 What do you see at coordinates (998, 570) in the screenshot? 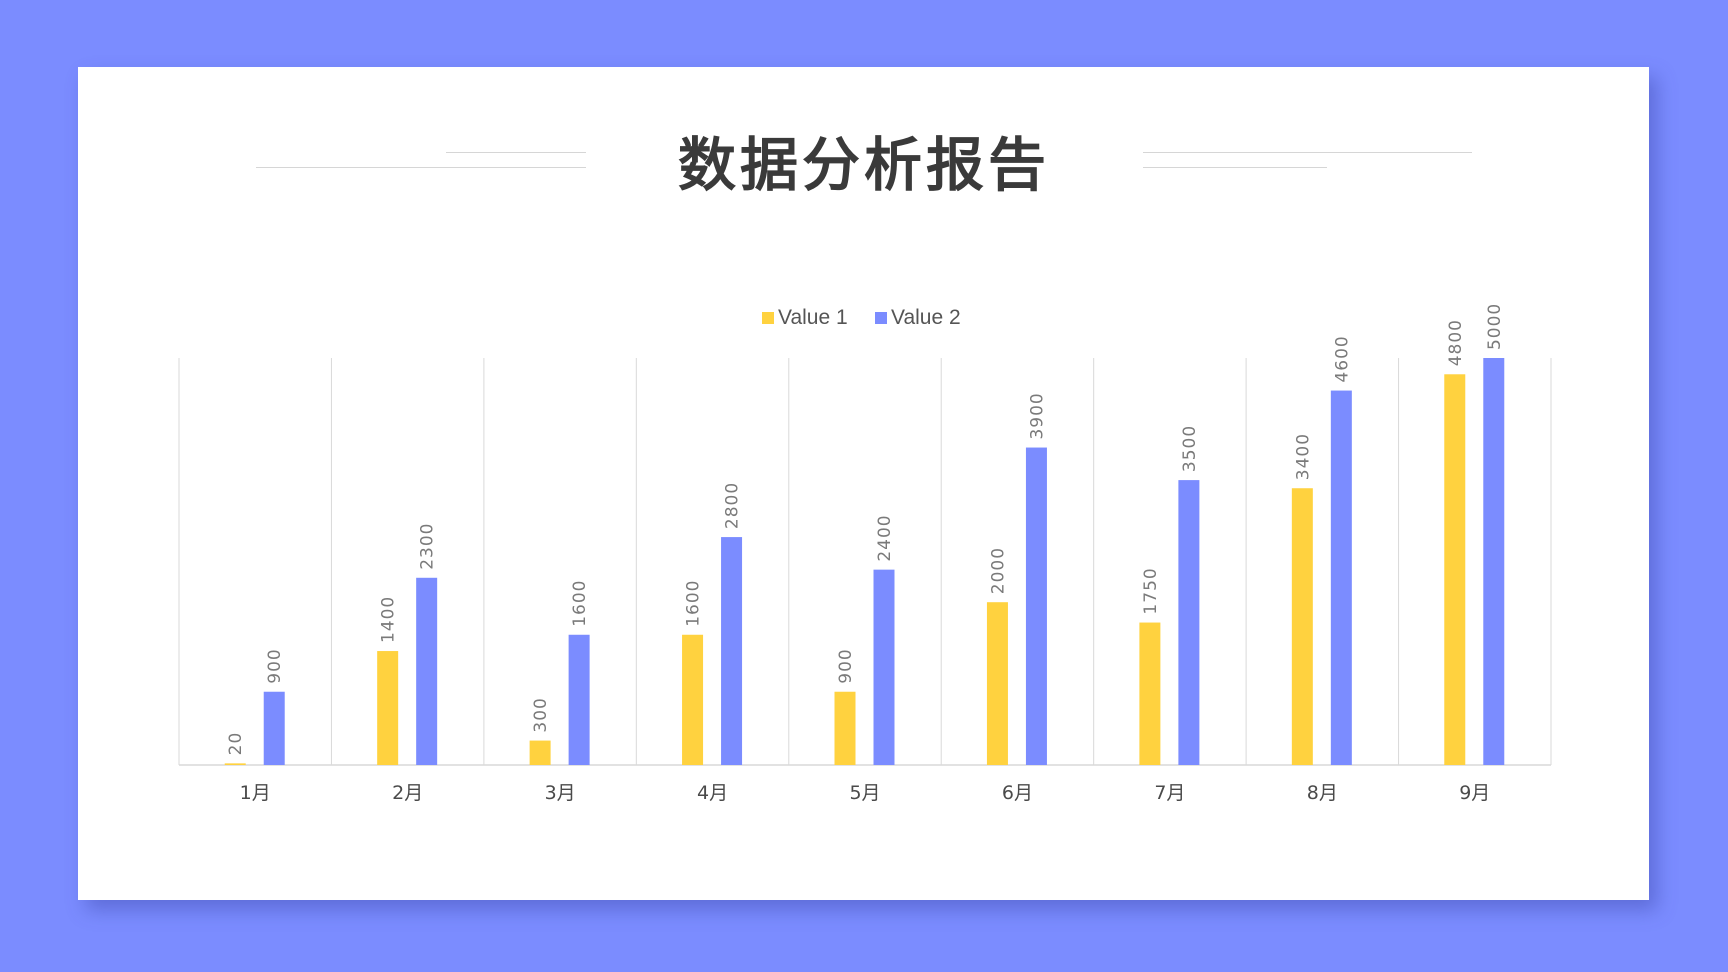
I see `data-label: 2000` at bounding box center [998, 570].